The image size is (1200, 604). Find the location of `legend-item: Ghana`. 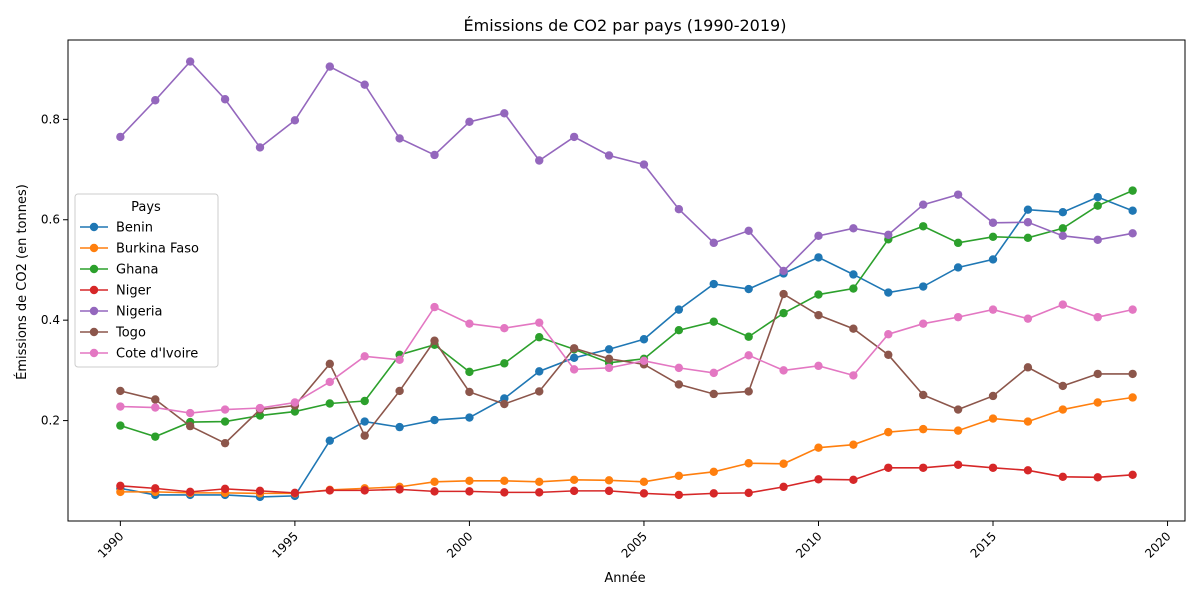

legend-item: Ghana is located at coordinates (119, 270).